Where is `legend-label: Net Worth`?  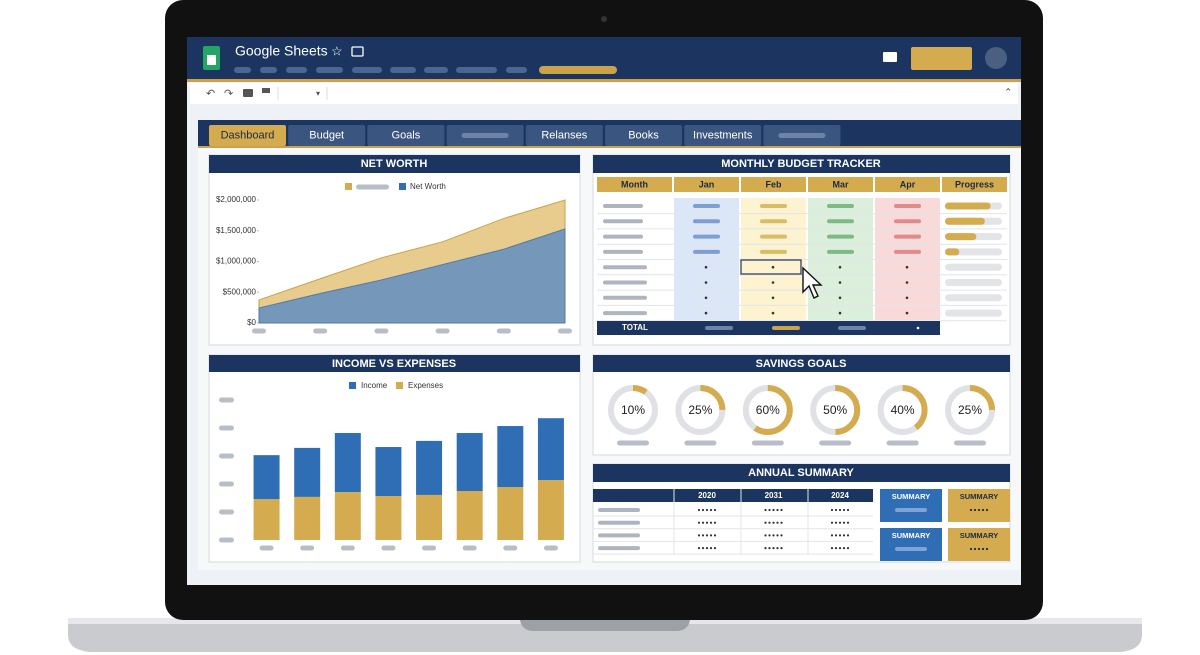 legend-label: Net Worth is located at coordinates (428, 186).